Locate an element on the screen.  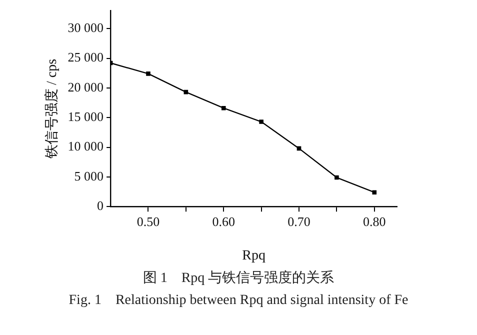
y-tick-label: 30 000 is located at coordinates (86, 28).